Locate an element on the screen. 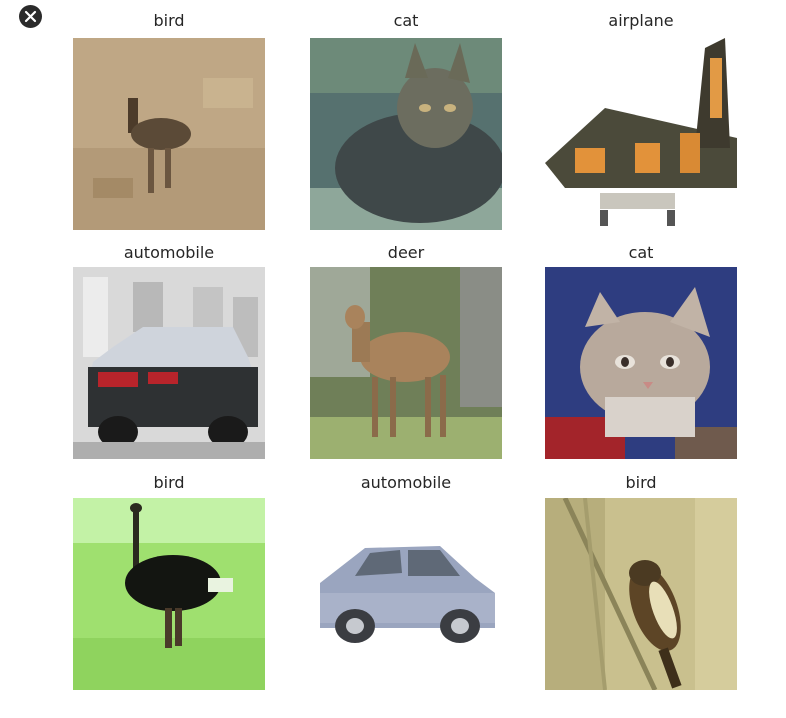 Image resolution: width=786 pixels, height=718 pixels. close-icon is located at coordinates (30, 16).